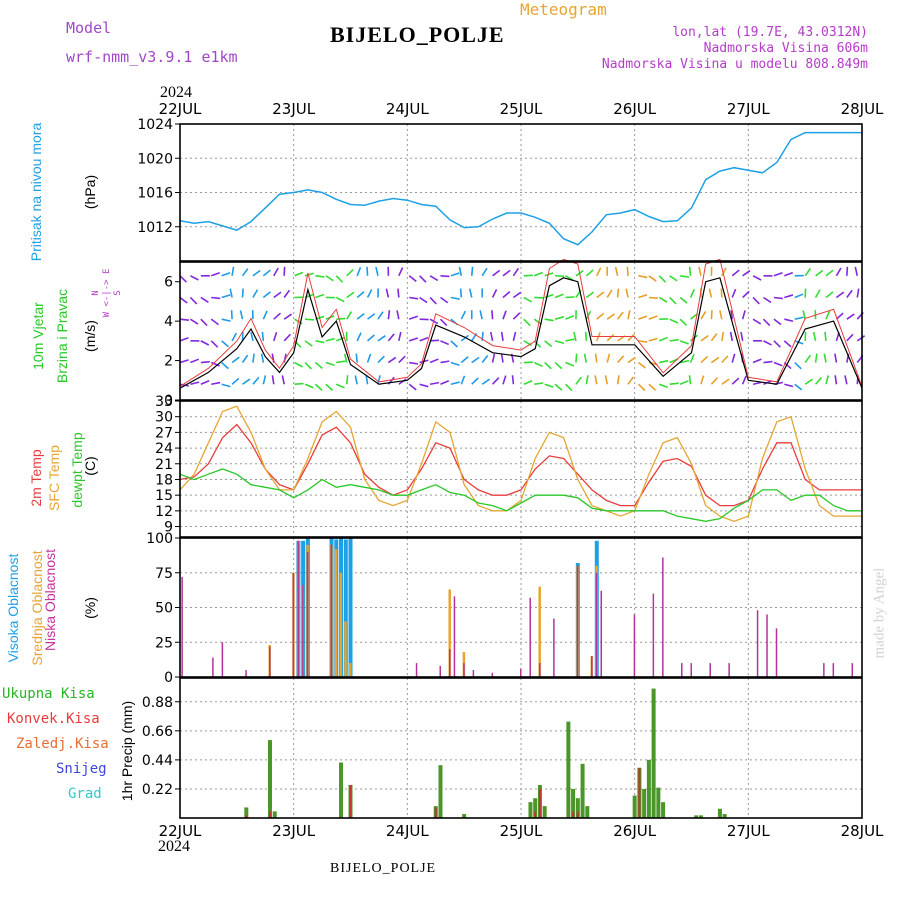 This screenshot has height=900, width=900. Describe the element at coordinates (168, 322) in the screenshot. I see `y-tick-label: 4` at that location.